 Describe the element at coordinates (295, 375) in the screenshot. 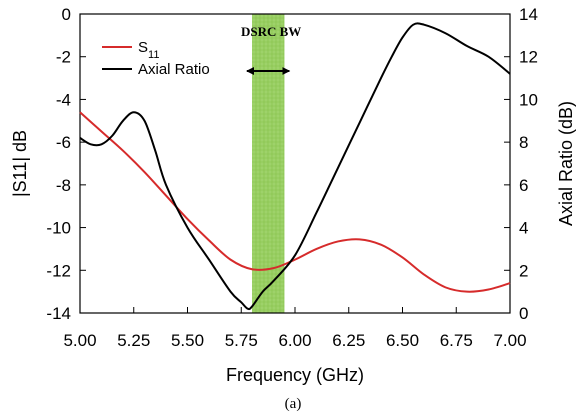

I see `x-axis-title: Frequency (GHz)` at that location.